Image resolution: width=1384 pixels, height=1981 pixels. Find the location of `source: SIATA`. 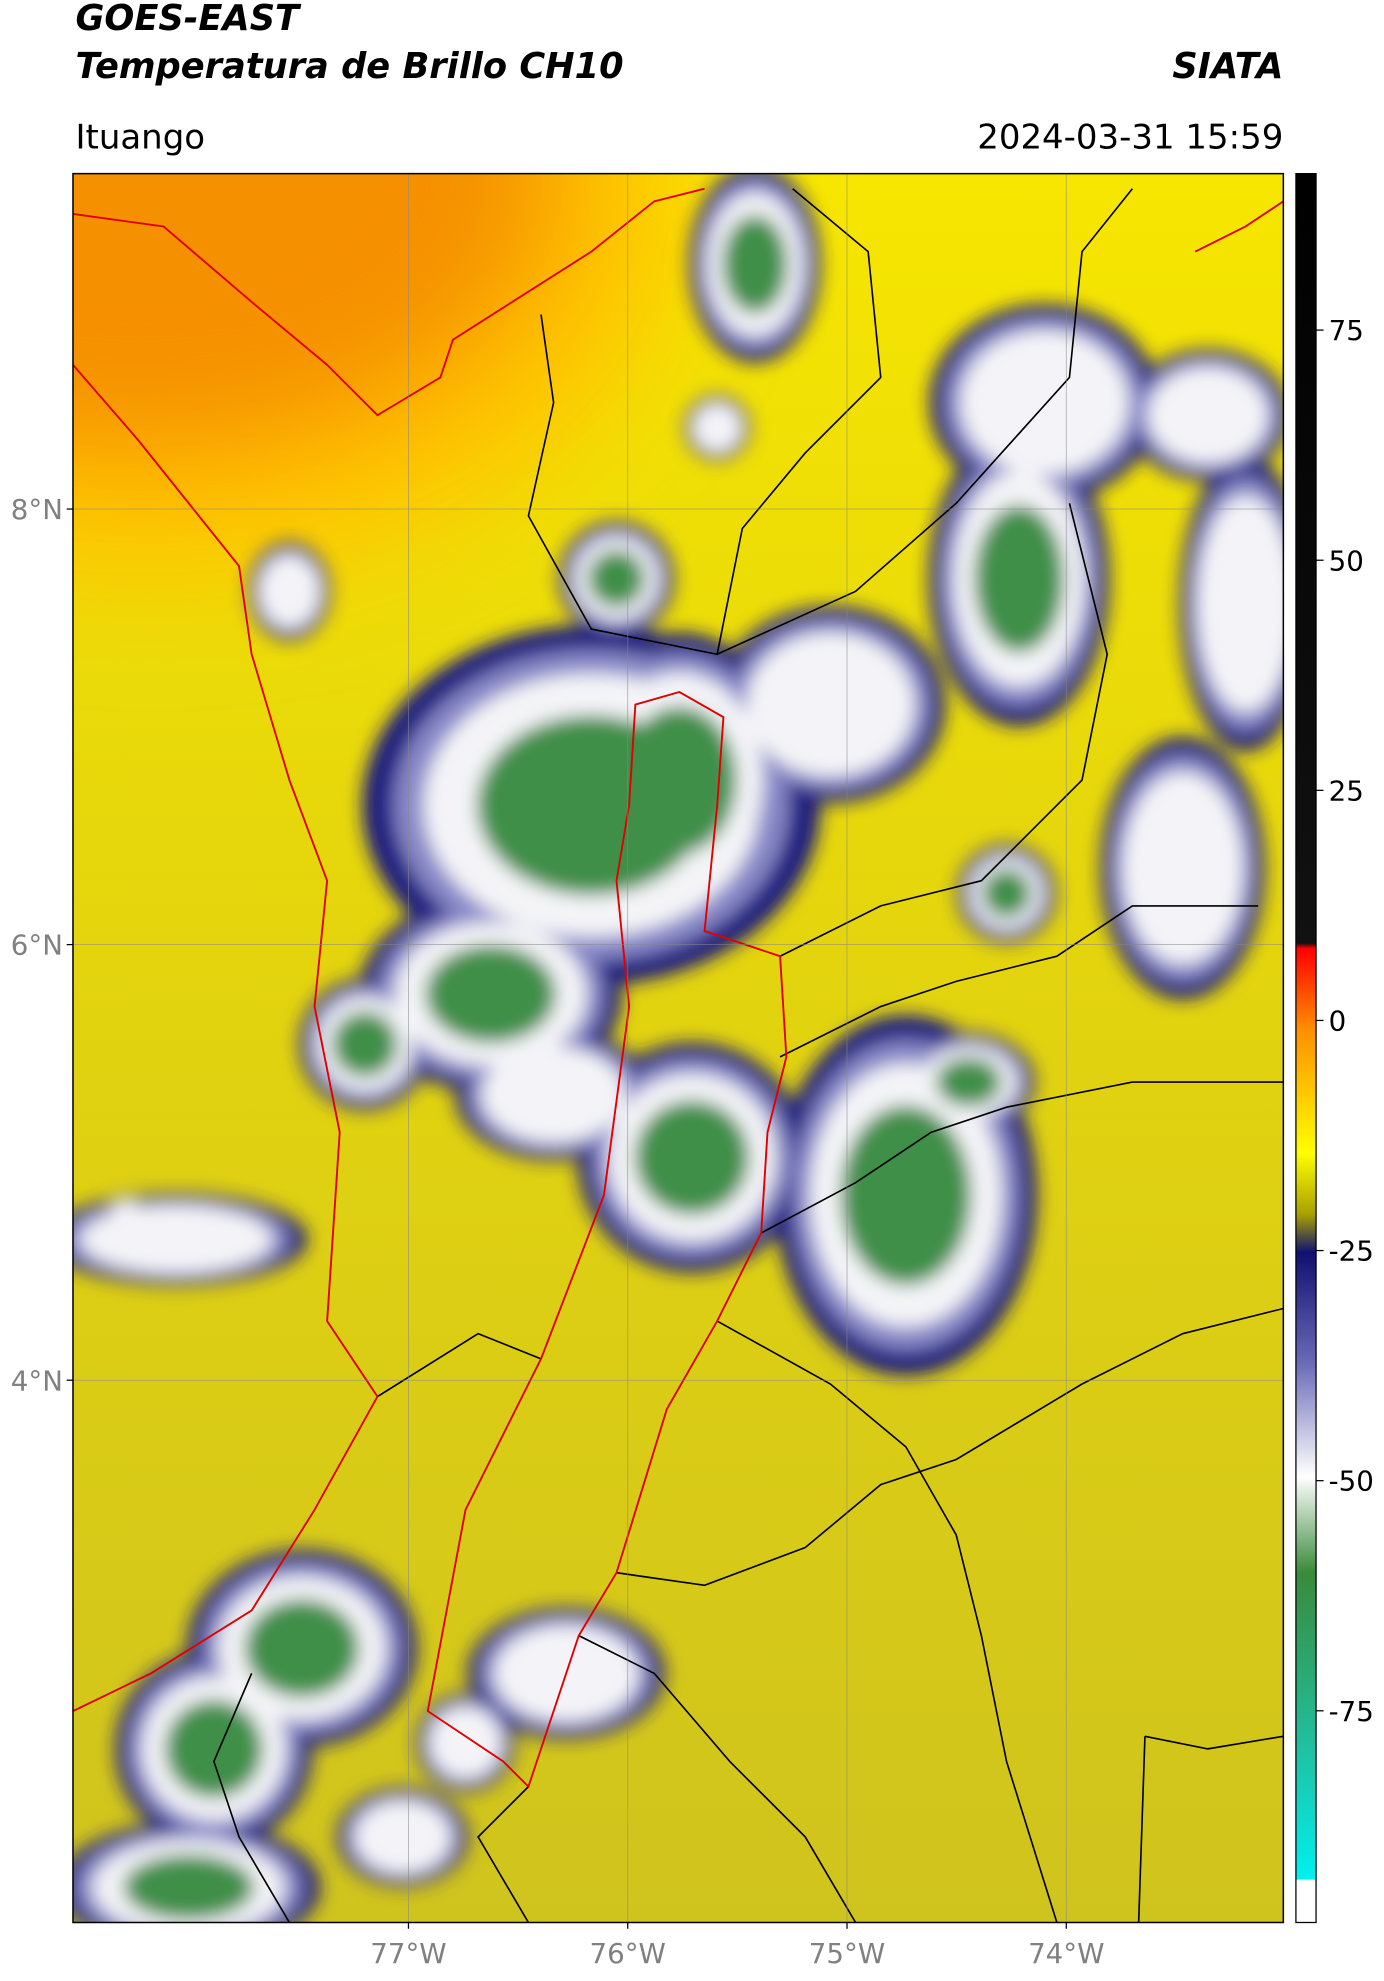

source: SIATA is located at coordinates (1227, 66).